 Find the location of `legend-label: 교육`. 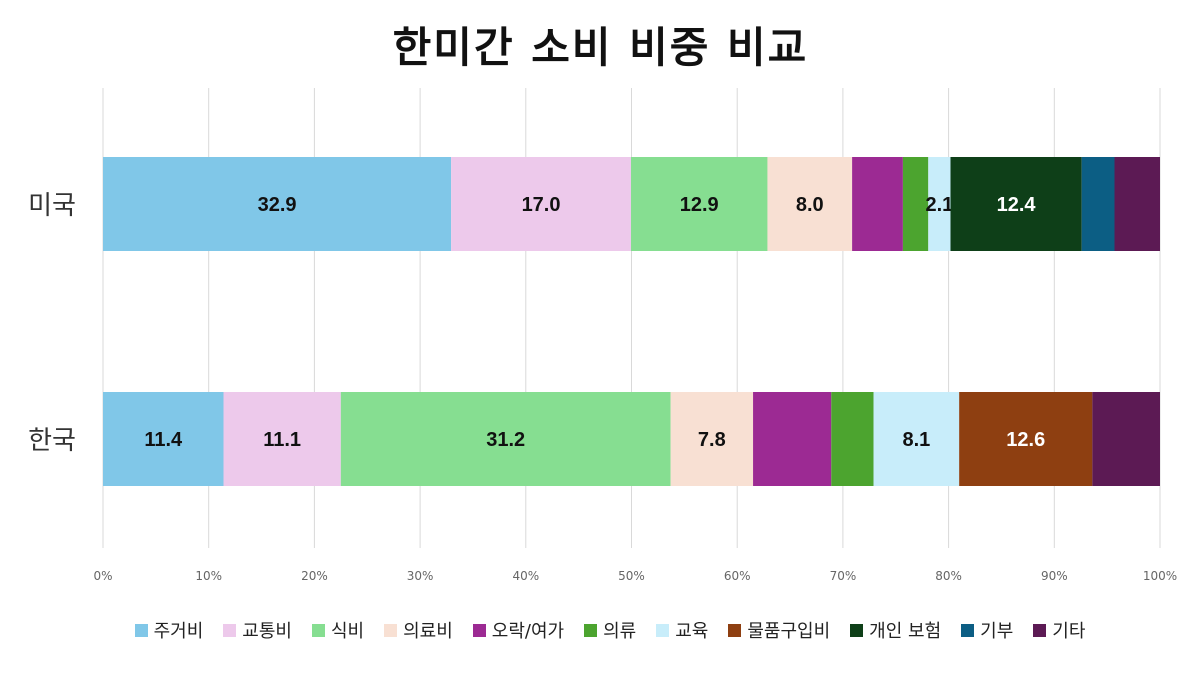

legend-label: 교육 is located at coordinates (692, 631).